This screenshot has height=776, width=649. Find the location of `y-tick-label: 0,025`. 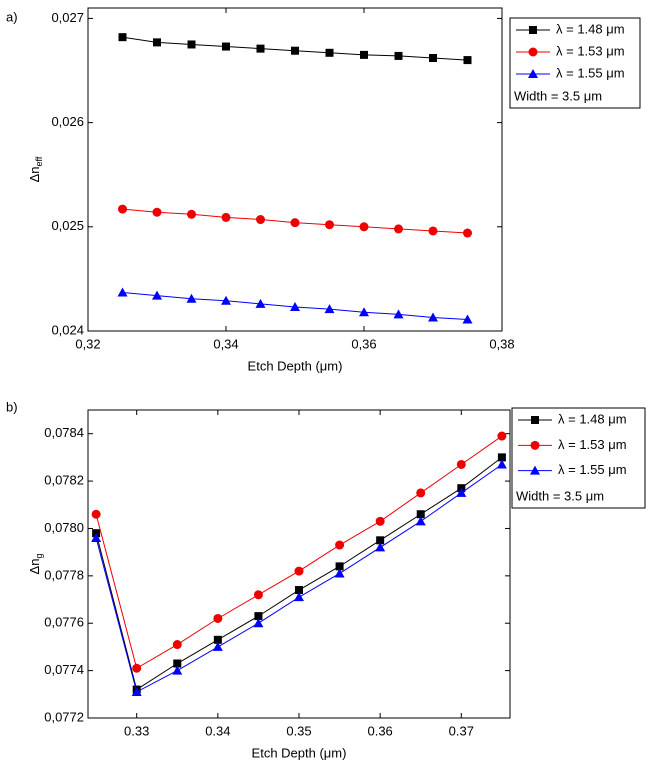

y-tick-label: 0,025 is located at coordinates (67, 225).